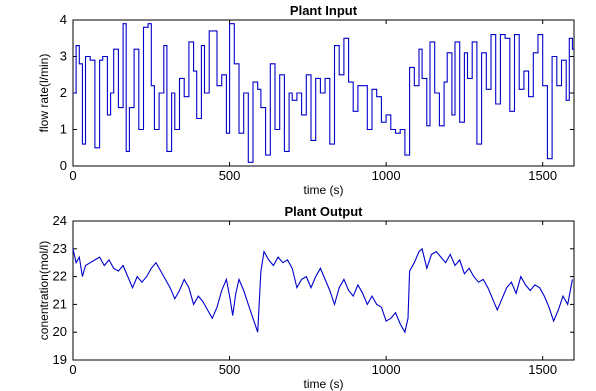 The image size is (596, 391). What do you see at coordinates (60, 359) in the screenshot?
I see `y-tick-label: 19` at bounding box center [60, 359].